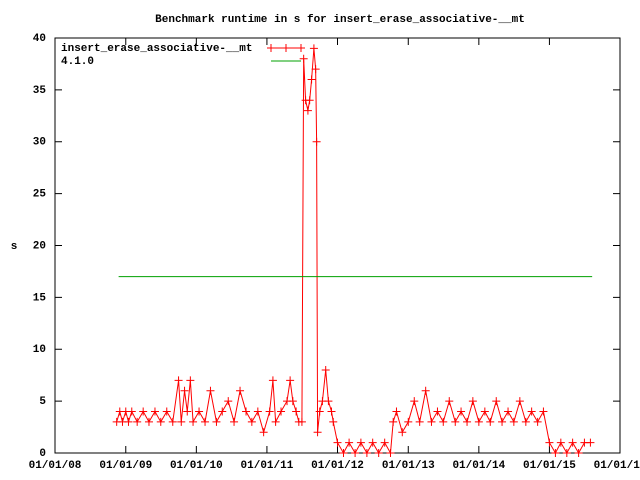  I want to click on x-tick-label: 01/01/11, so click(267, 466).